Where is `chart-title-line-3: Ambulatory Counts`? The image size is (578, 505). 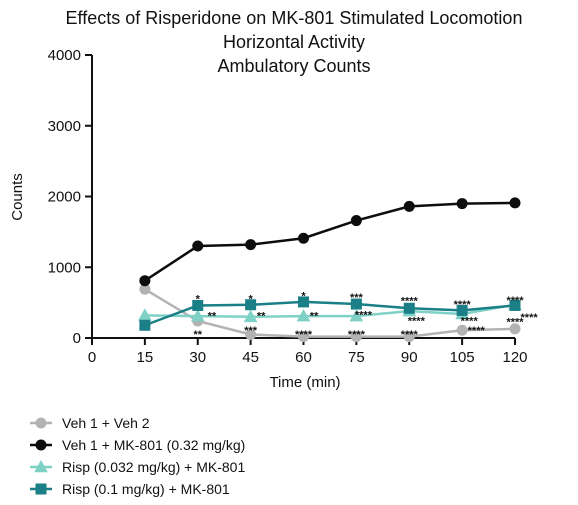
chart-title-line-3: Ambulatory Counts is located at coordinates (293, 66).